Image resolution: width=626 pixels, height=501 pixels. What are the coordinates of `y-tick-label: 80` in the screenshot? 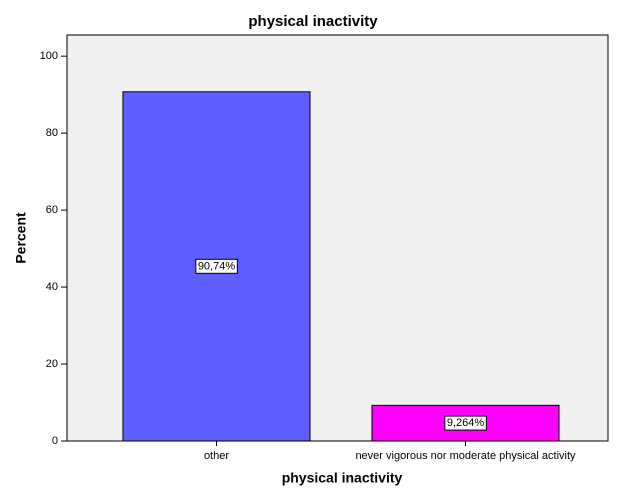 It's located at (52, 133).